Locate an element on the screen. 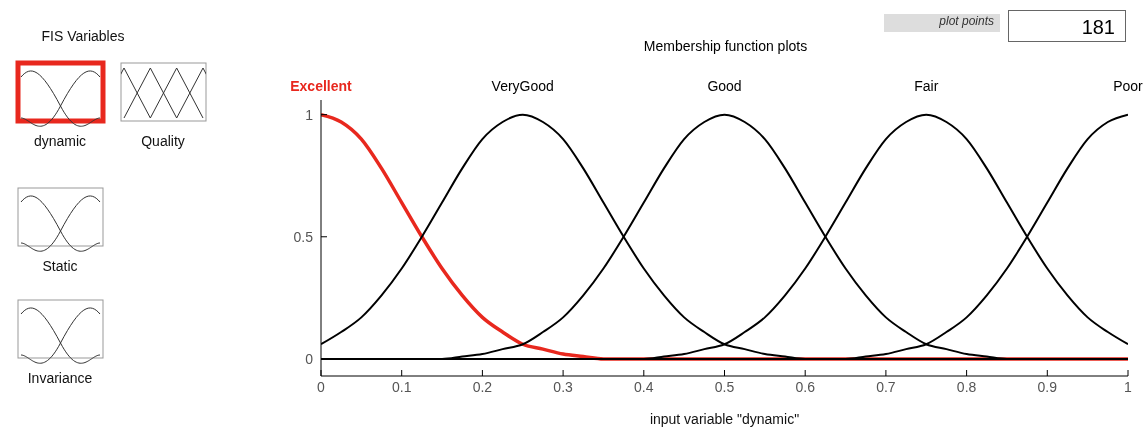  x-tick-label: 0.7 is located at coordinates (886, 386).